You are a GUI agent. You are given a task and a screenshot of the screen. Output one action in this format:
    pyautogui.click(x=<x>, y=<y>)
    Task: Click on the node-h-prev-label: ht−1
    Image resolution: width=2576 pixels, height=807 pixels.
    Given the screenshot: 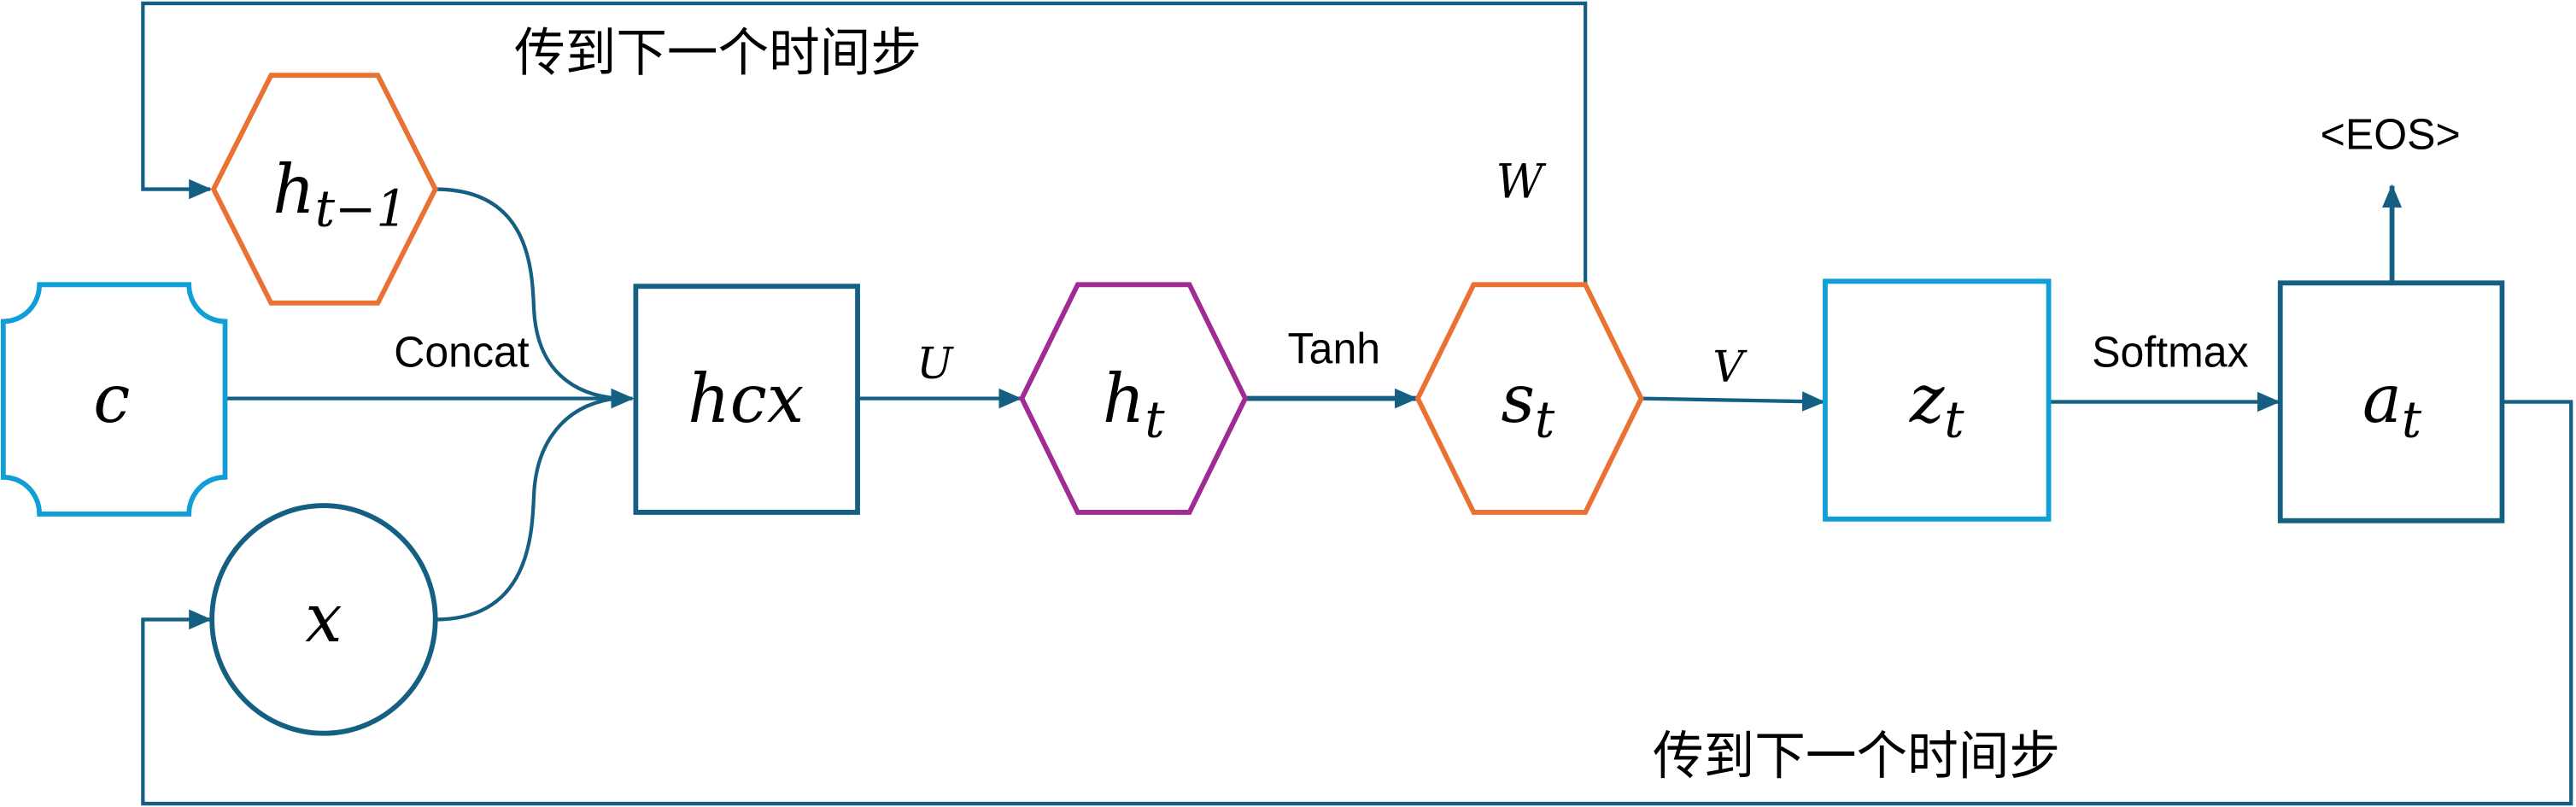 What is the action you would take?
    pyautogui.click(x=339, y=194)
    